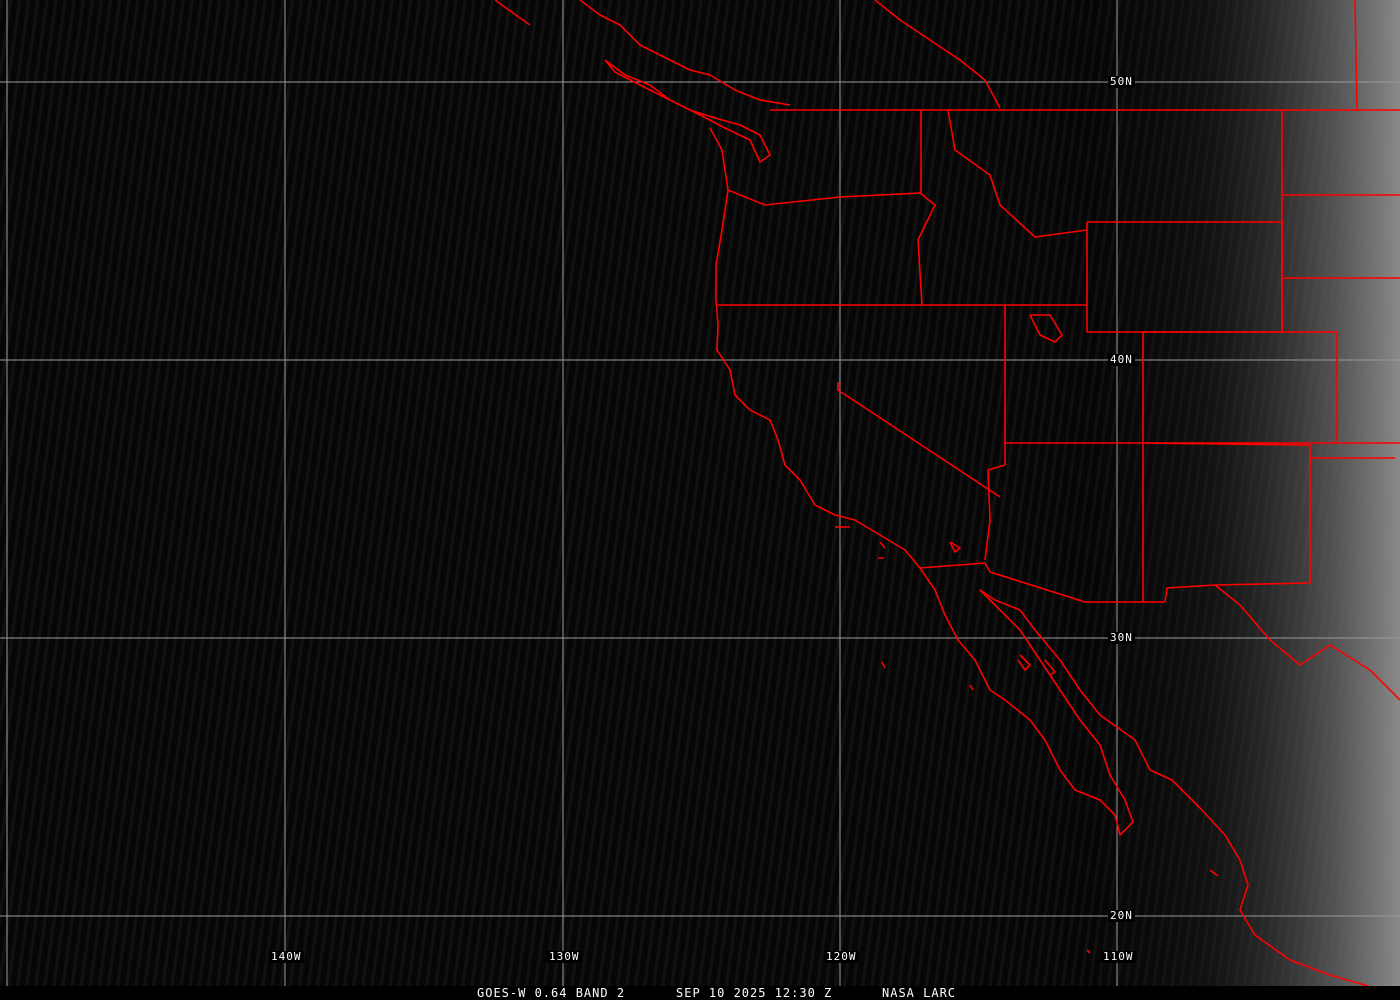  What do you see at coordinates (898, 542) in the screenshot?
I see `channel-islands` at bounding box center [898, 542].